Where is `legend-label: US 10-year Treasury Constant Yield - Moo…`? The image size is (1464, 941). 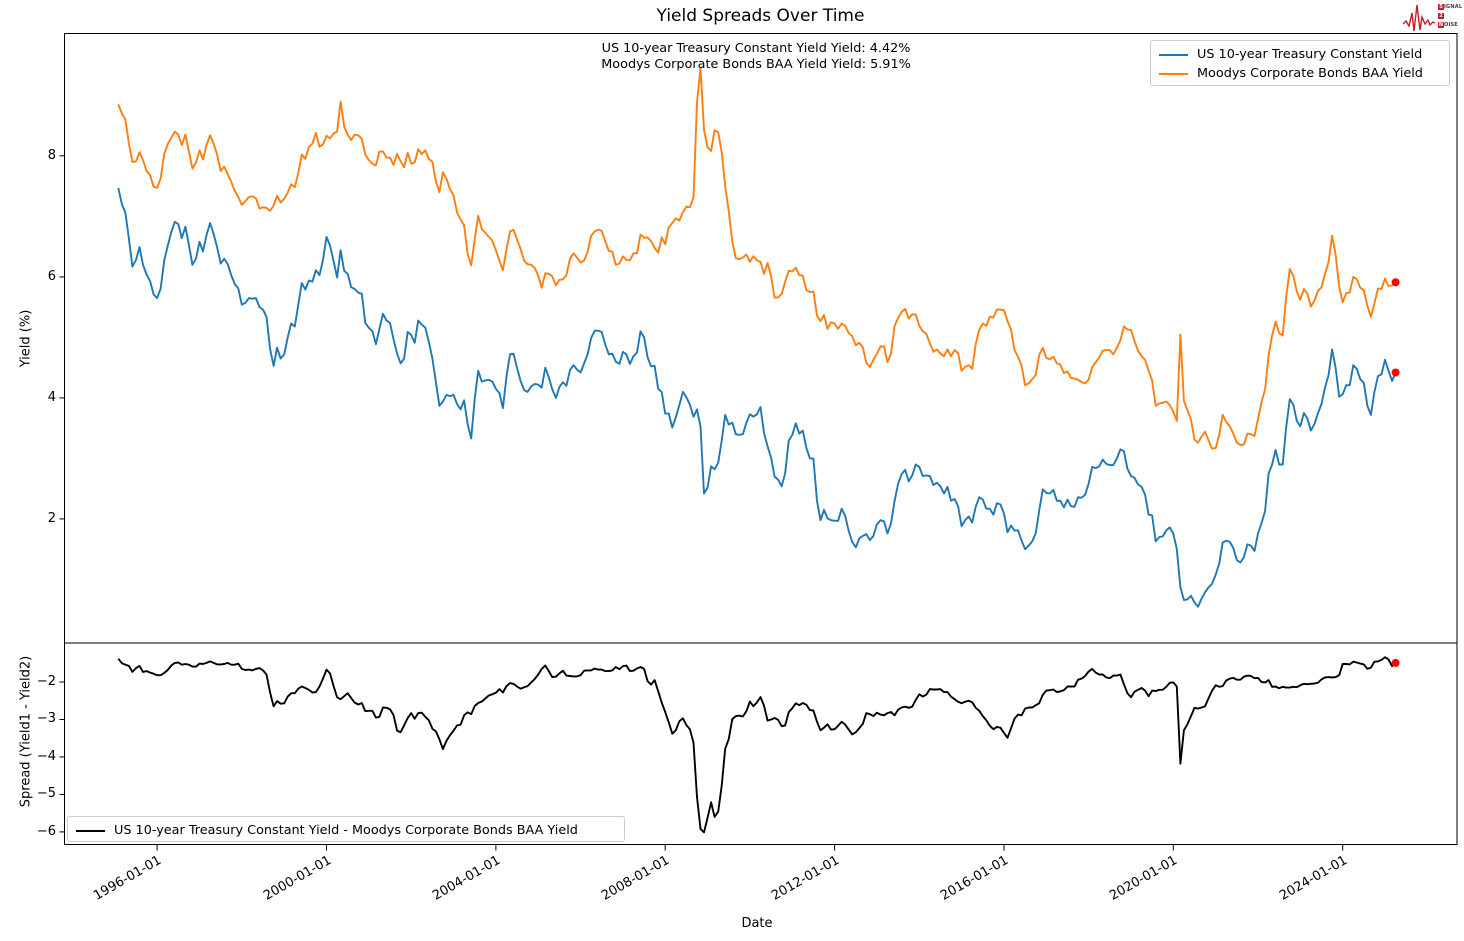 legend-label: US 10-year Treasury Constant Yield - Moo… is located at coordinates (346, 830).